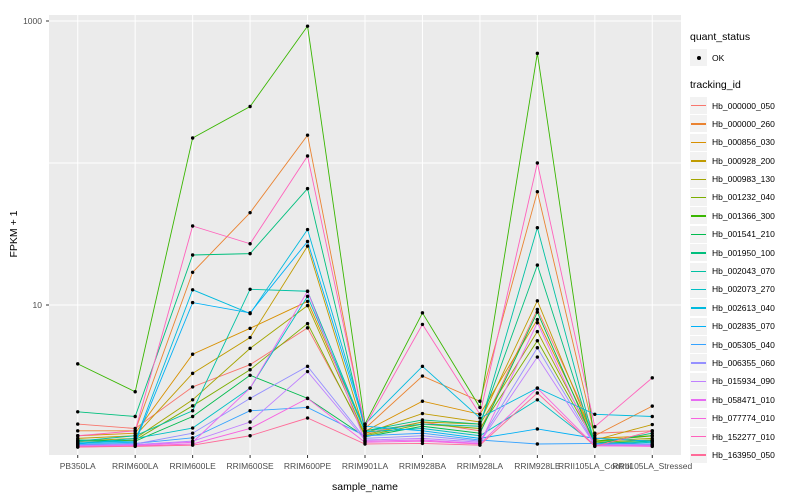 The image size is (800, 500). Describe the element at coordinates (594, 466) in the screenshot. I see `x-tick-label: RRII105LA_Control` at that location.